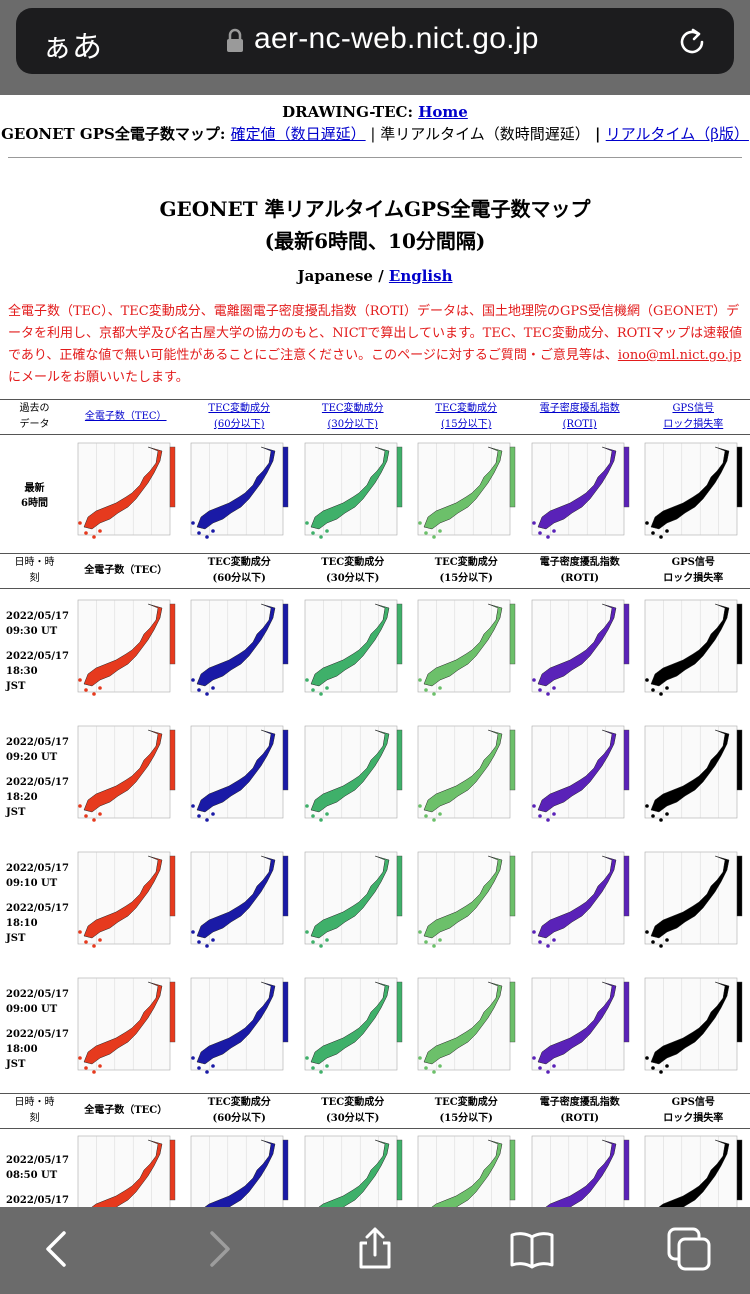  Describe the element at coordinates (466, 1102) in the screenshot. I see `column-header-line: TEC変動成分` at that location.